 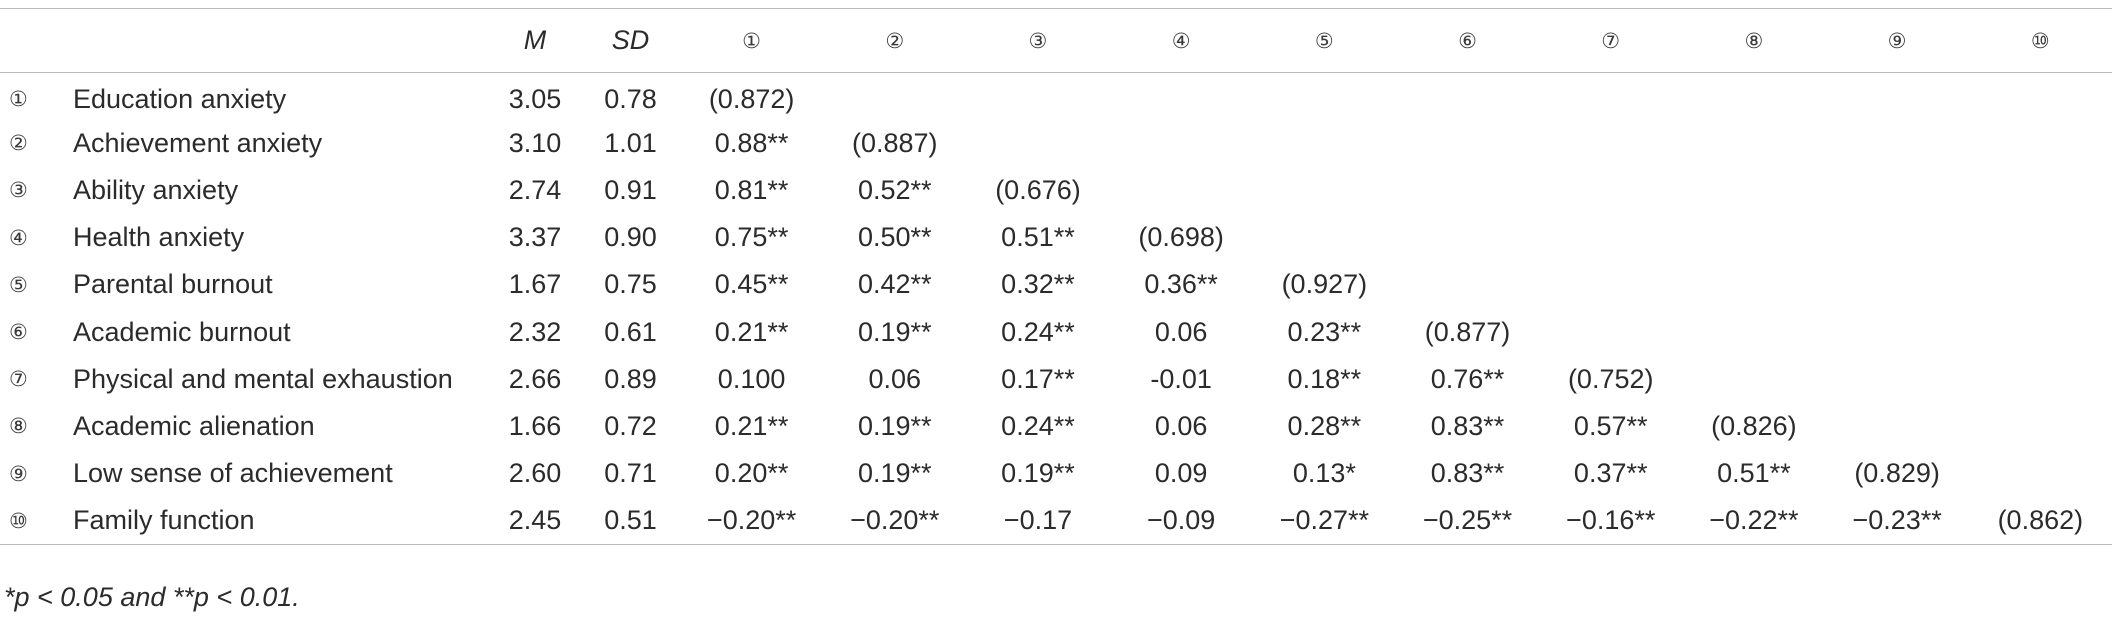 I want to click on header-mean: M, so click(x=535, y=40).